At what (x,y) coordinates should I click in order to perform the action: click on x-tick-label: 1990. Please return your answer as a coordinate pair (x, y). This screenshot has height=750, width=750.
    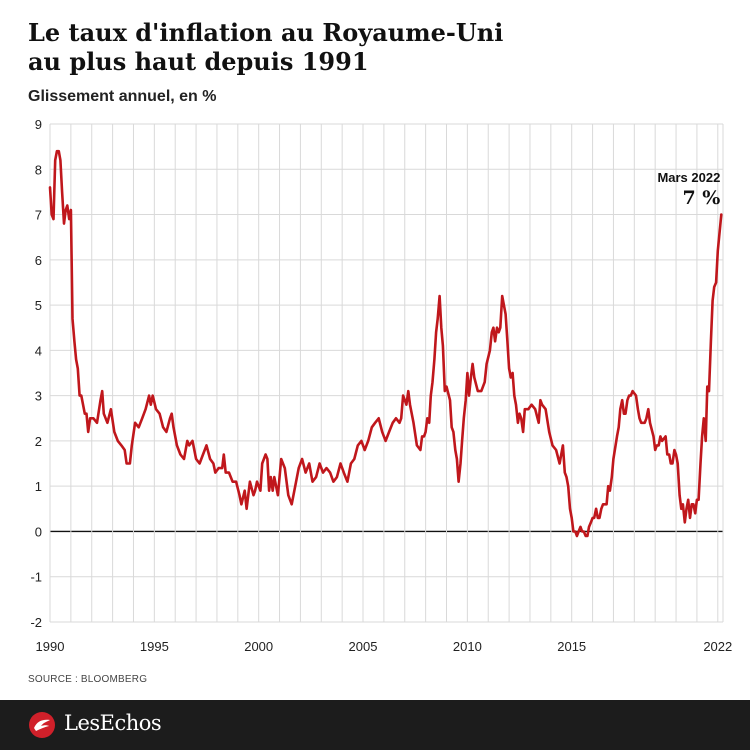
    Looking at the image, I should click on (50, 646).